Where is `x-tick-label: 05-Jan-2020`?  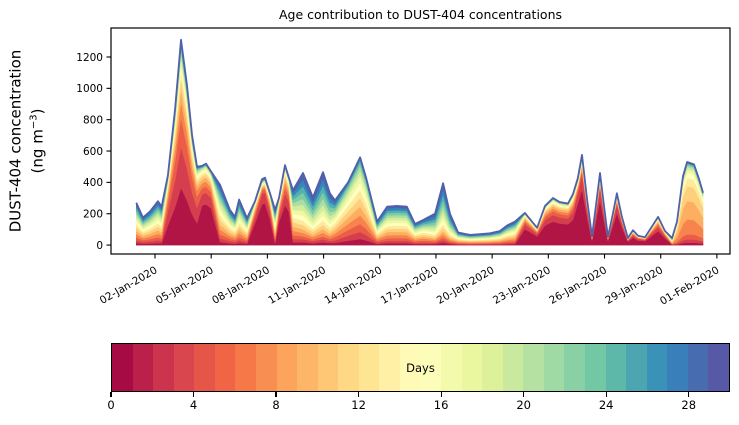 x-tick-label: 05-Jan-2020 is located at coordinates (185, 285).